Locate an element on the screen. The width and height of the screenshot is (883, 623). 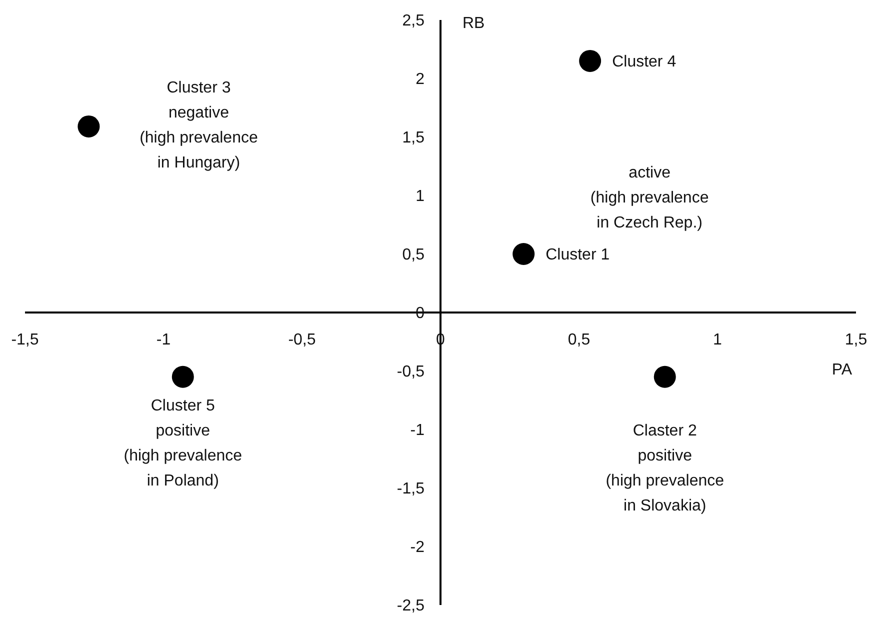
y-tick-label: -0,5 is located at coordinates (410, 372).